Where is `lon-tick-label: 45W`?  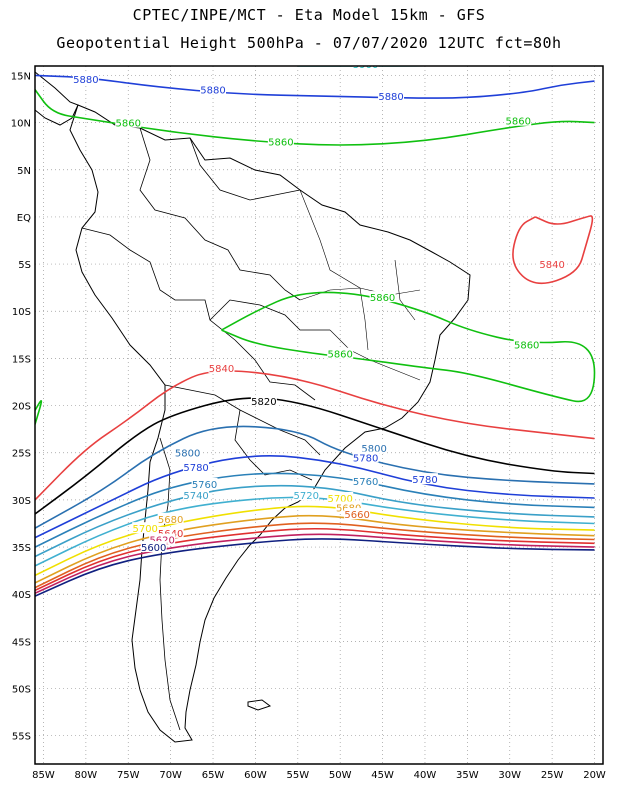 lon-tick-label: 45W is located at coordinates (382, 775).